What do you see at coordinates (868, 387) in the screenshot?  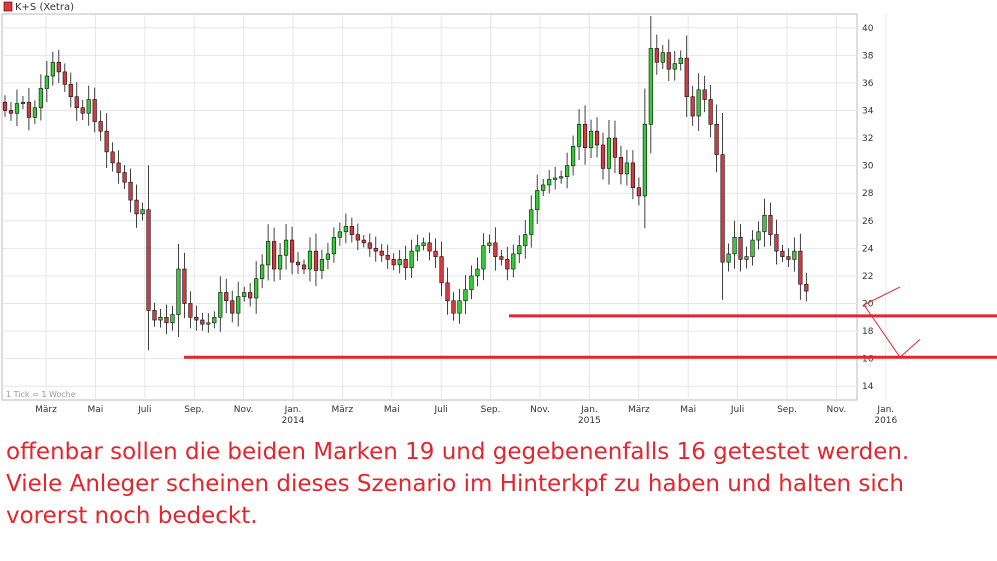 I see `y-tick-label: 14` at bounding box center [868, 387].